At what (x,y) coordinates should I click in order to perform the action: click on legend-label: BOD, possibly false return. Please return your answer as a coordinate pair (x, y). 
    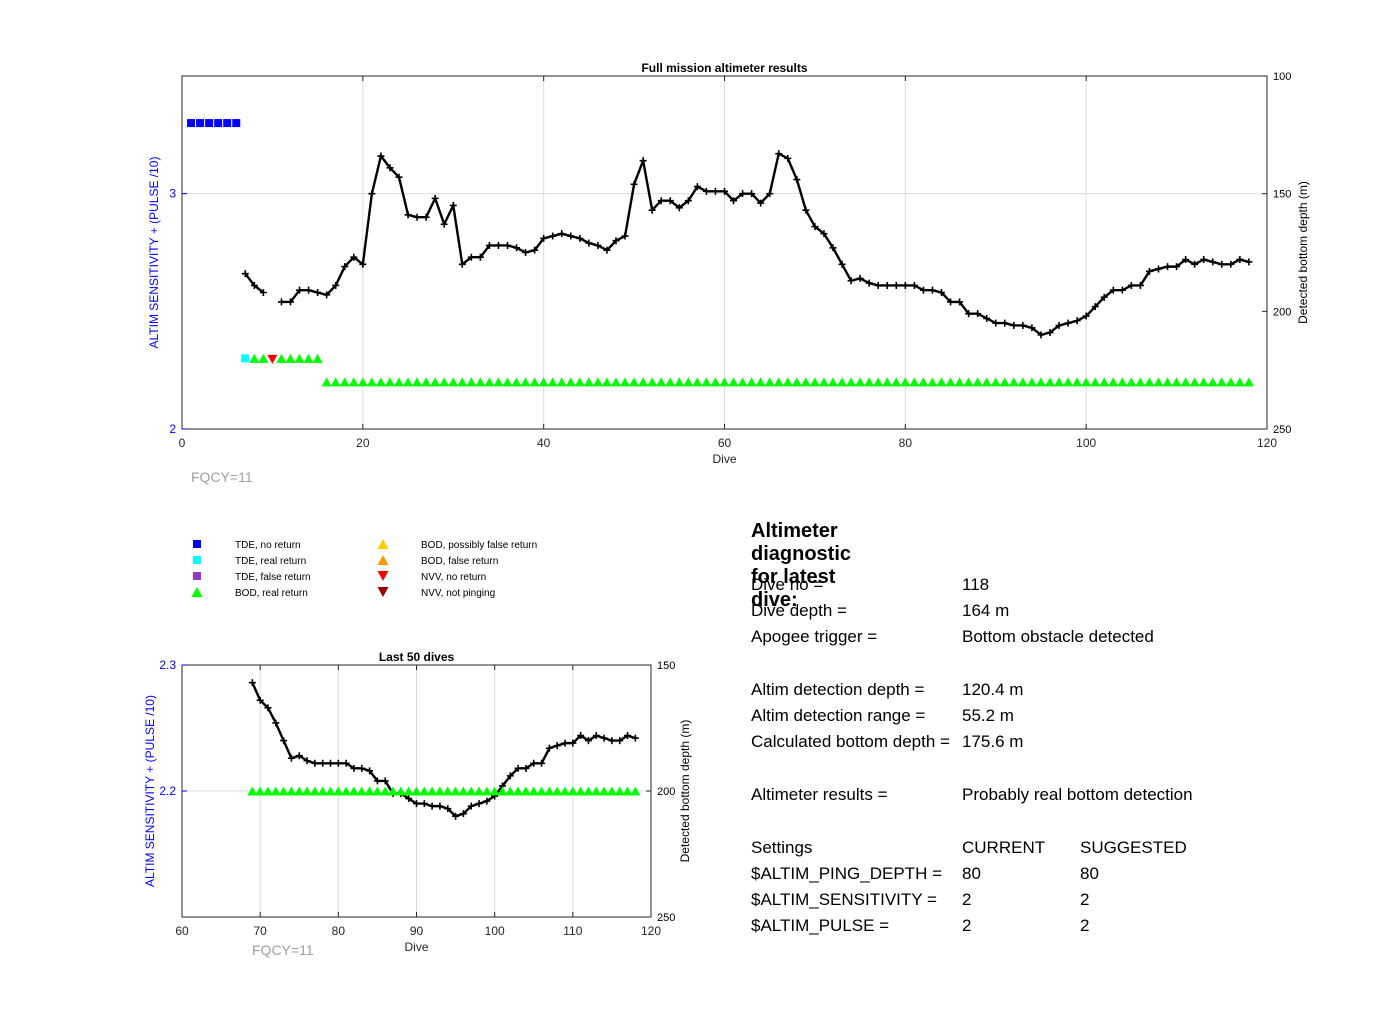
    Looking at the image, I should click on (479, 545).